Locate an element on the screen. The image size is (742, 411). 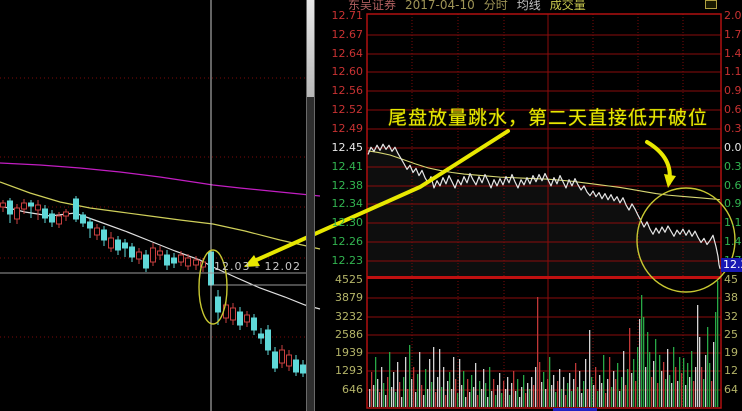
title-token: 均线 is located at coordinates (528, 6).